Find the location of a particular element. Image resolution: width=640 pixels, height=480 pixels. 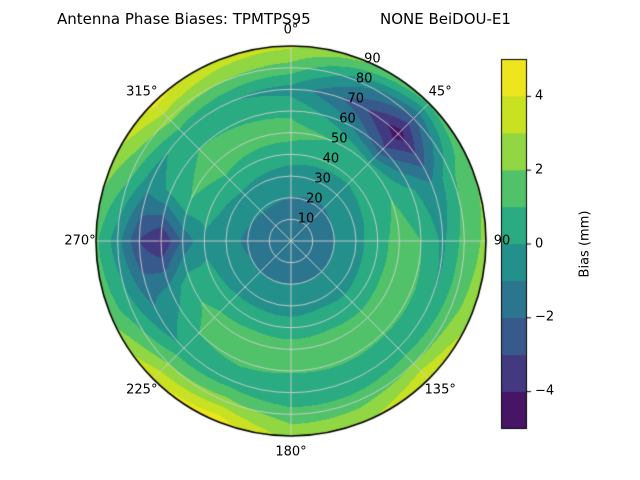

chart-subtitle: NONE BeiDOU-E1 is located at coordinates (445, 19).